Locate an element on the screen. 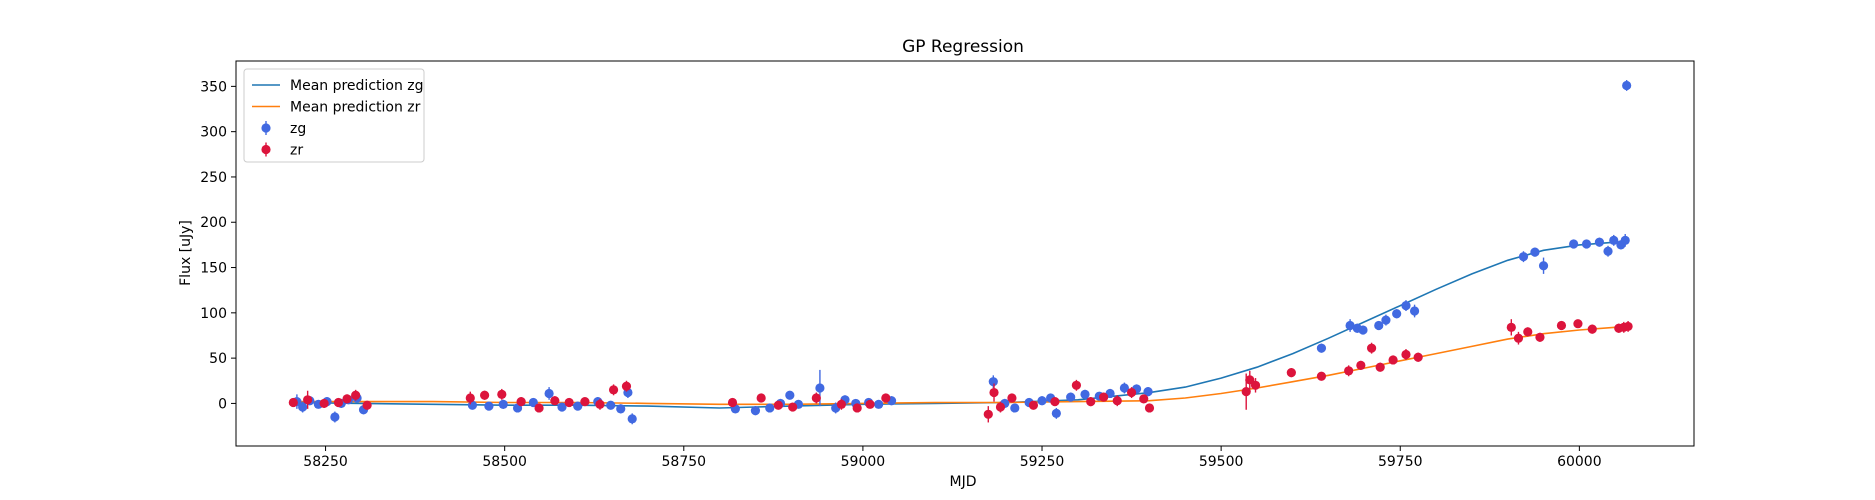 The height and width of the screenshot is (500, 1875). x-tick-label-1: 58500 is located at coordinates (504, 462).